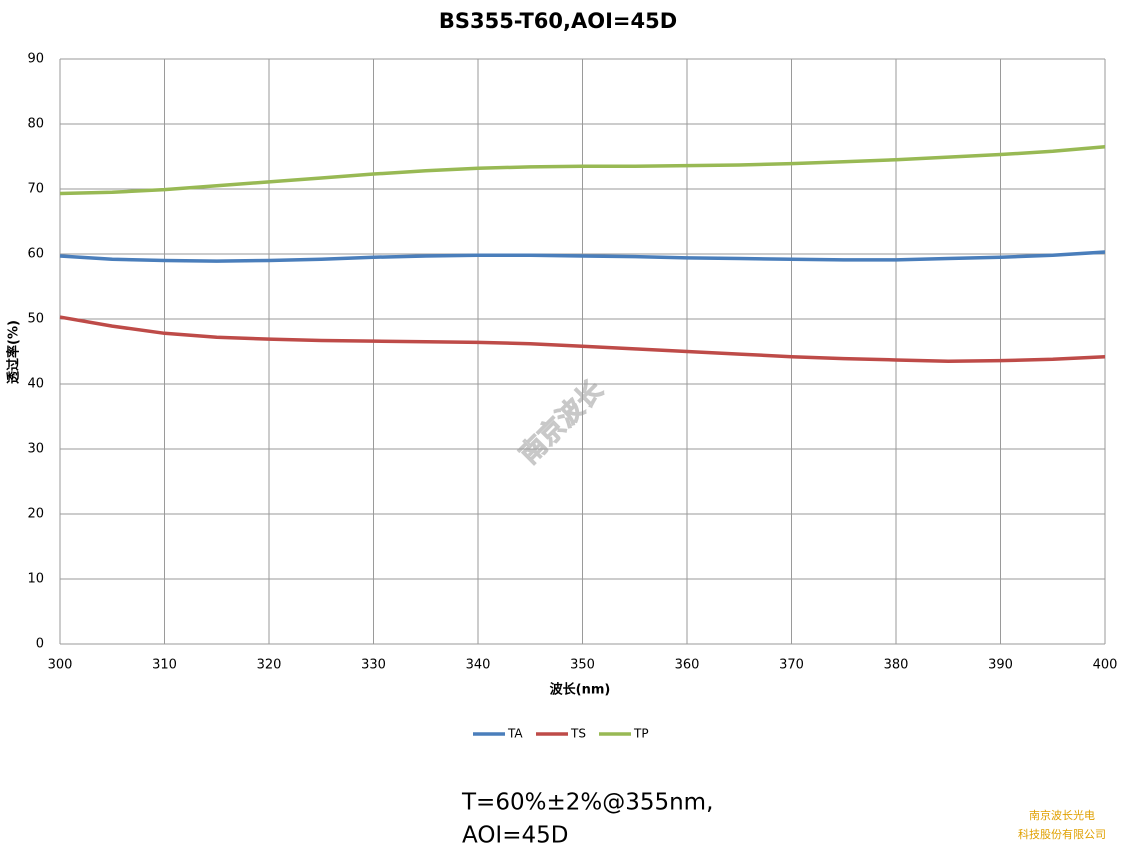 The height and width of the screenshot is (848, 1123). I want to click on x-tick-label: 400, so click(1105, 665).